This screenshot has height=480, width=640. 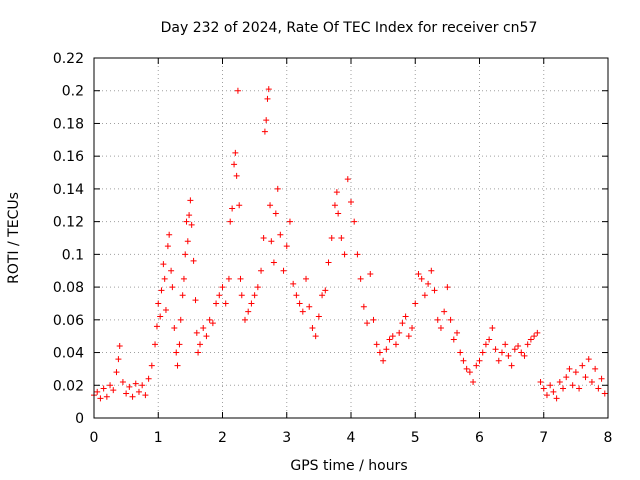 What do you see at coordinates (68, 190) in the screenshot?
I see `y-tick-label: 0.14` at bounding box center [68, 190].